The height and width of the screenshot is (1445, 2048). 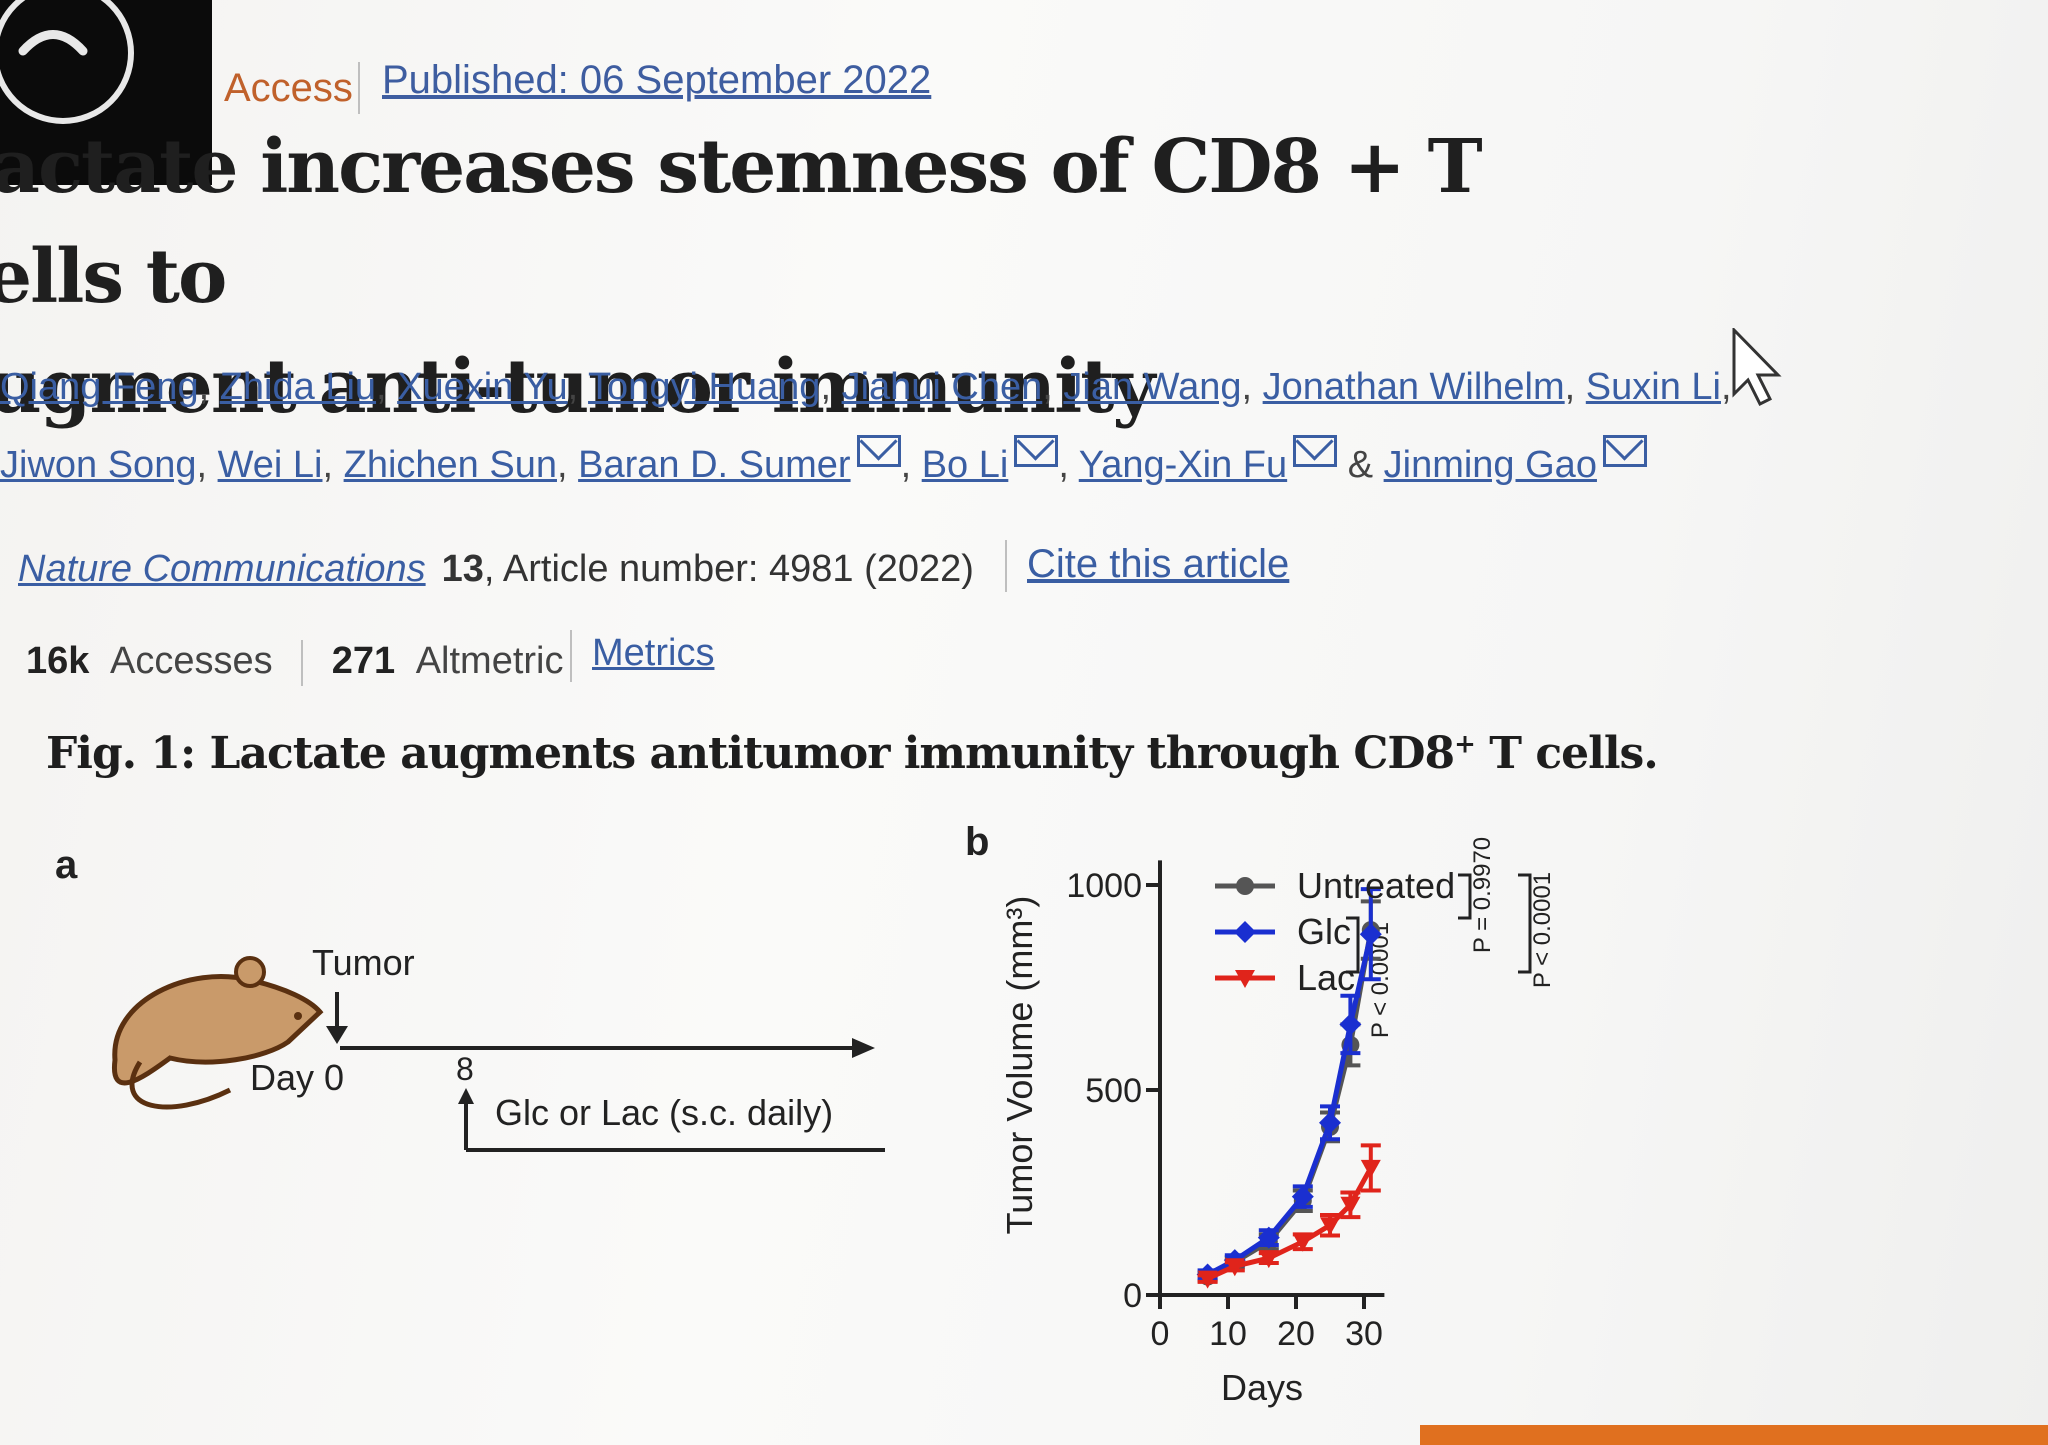 I want to click on chart-axes: 0 10 20 30 0 500 1000 Days Tumor Volume (mm³), so click(x=1192, y=1134).